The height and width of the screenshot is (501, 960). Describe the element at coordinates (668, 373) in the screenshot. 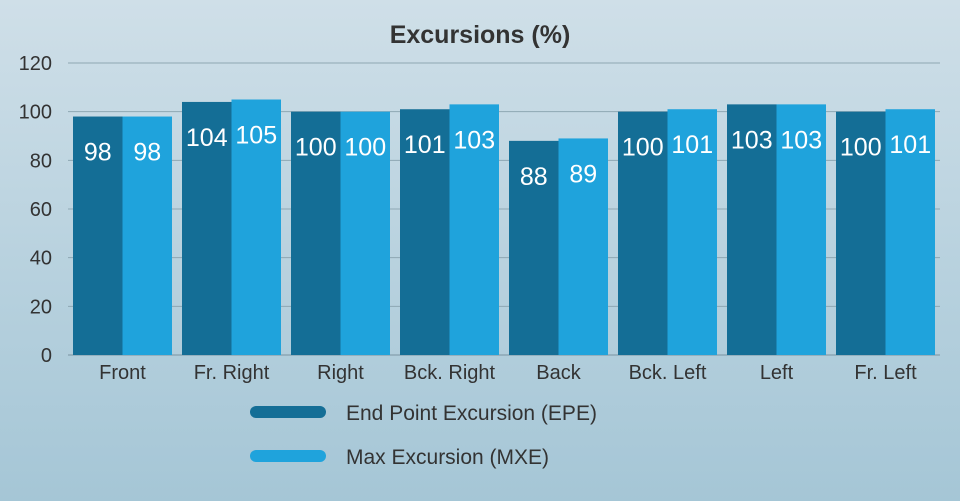

I see `x-tick-label: Bck. Left` at that location.